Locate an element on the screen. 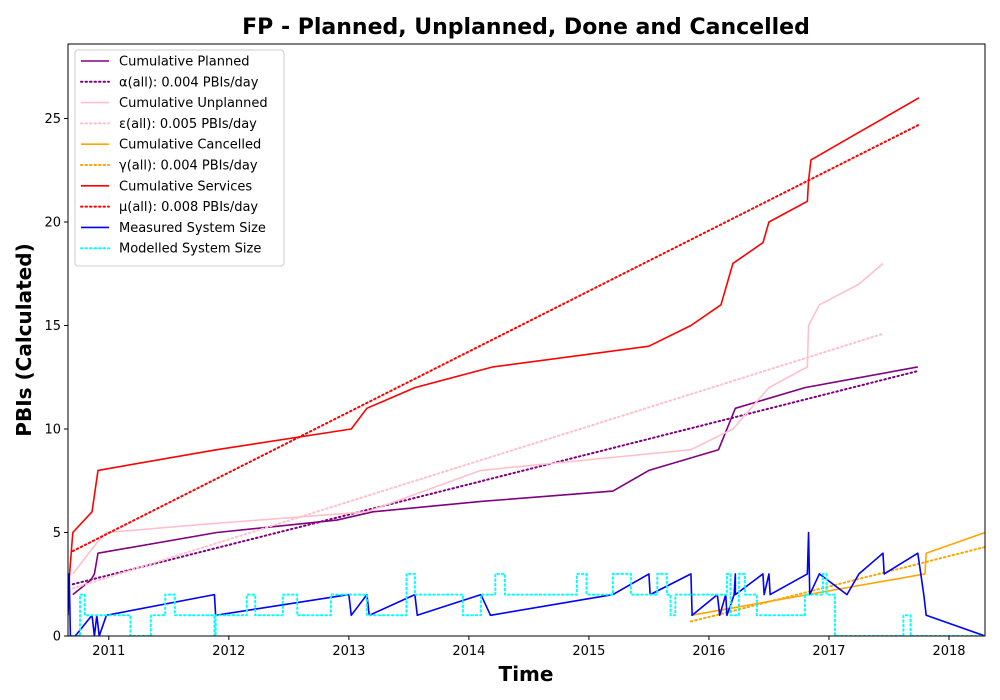 The width and height of the screenshot is (1000, 700). y-axis: 0 5 10 15 20 25 is located at coordinates (56, 378).